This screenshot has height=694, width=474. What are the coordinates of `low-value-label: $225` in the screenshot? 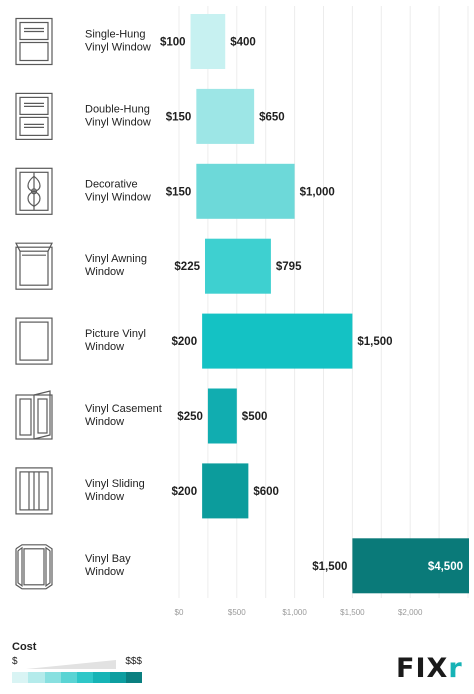 It's located at (187, 267).